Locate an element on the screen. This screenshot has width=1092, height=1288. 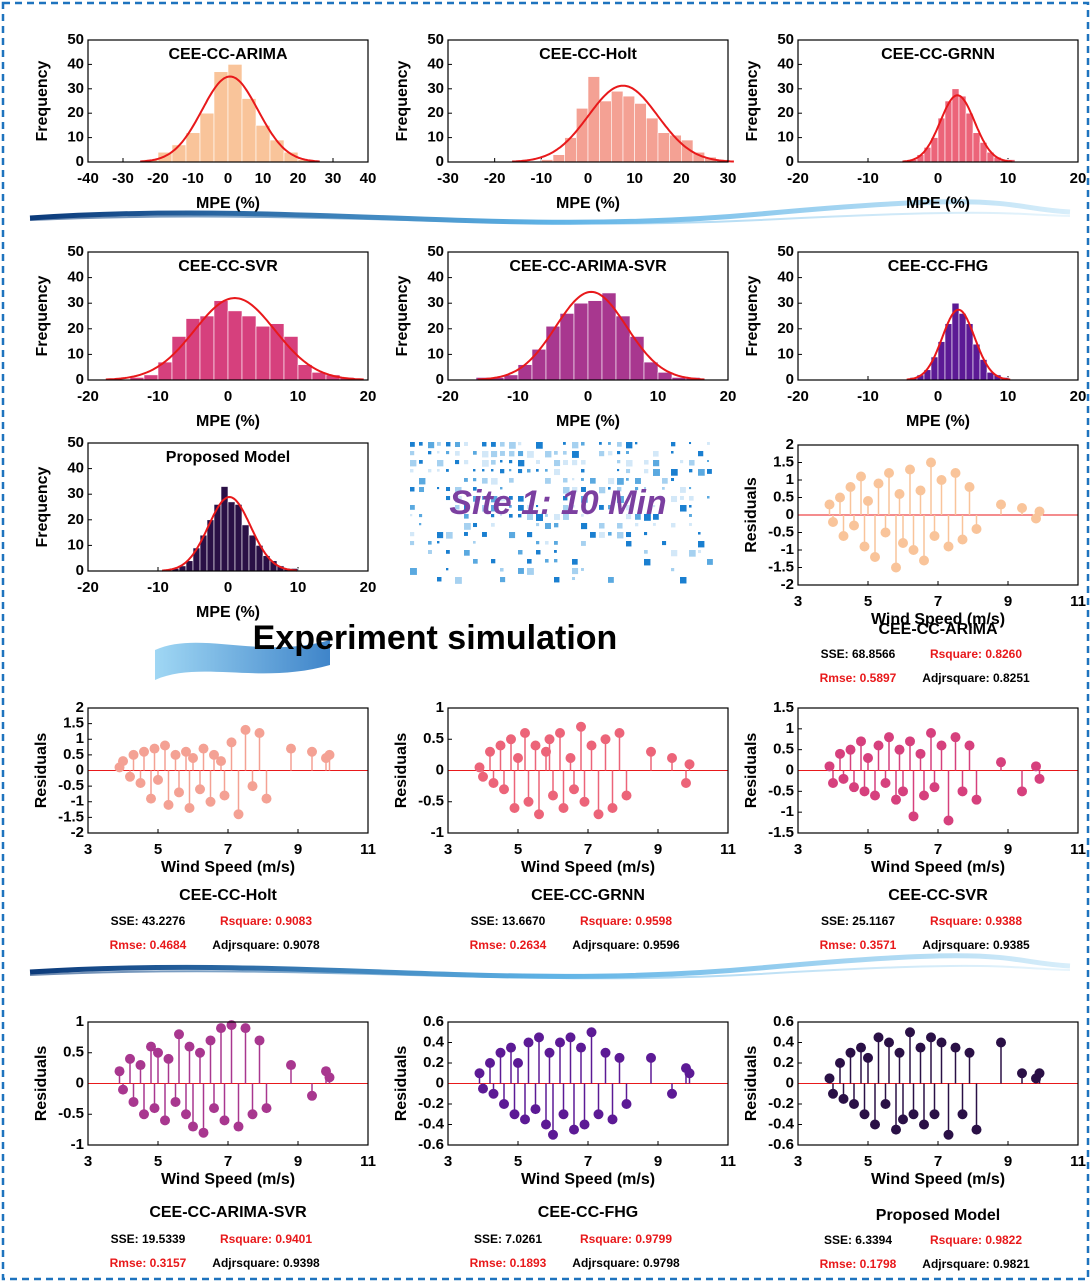
plot-frame is located at coordinates (228, 507).